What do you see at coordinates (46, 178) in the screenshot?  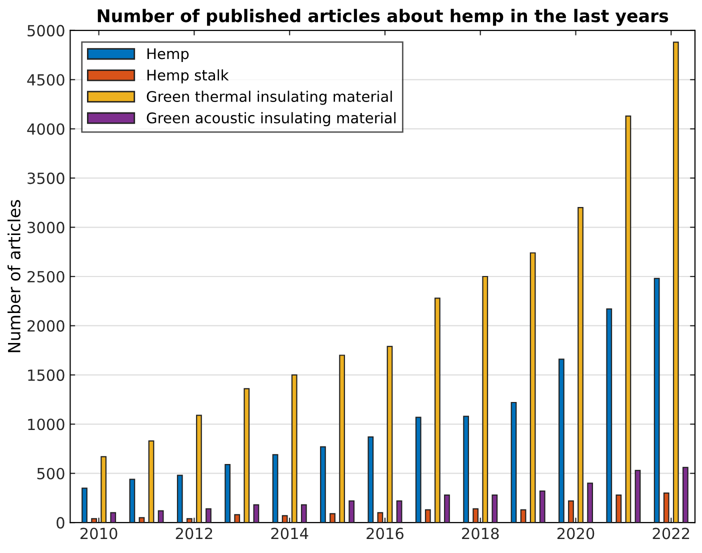 I see `y-tick-label: 3500` at bounding box center [46, 178].